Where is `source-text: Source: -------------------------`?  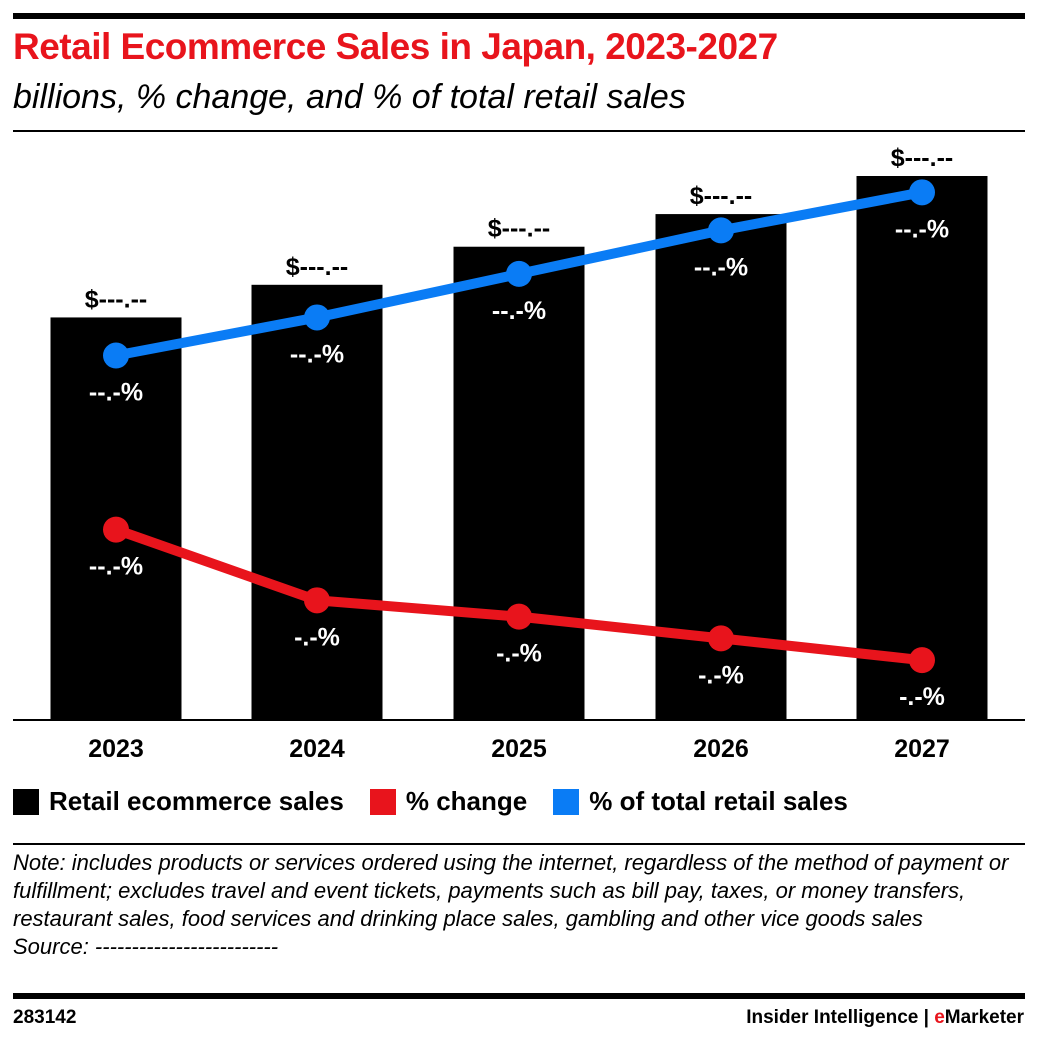
source-text: Source: ------------------------- is located at coordinates (146, 946).